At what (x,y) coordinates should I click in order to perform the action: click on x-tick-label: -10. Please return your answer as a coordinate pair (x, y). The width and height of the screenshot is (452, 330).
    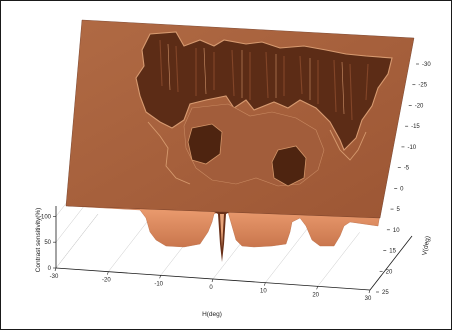
    Looking at the image, I should click on (158, 284).